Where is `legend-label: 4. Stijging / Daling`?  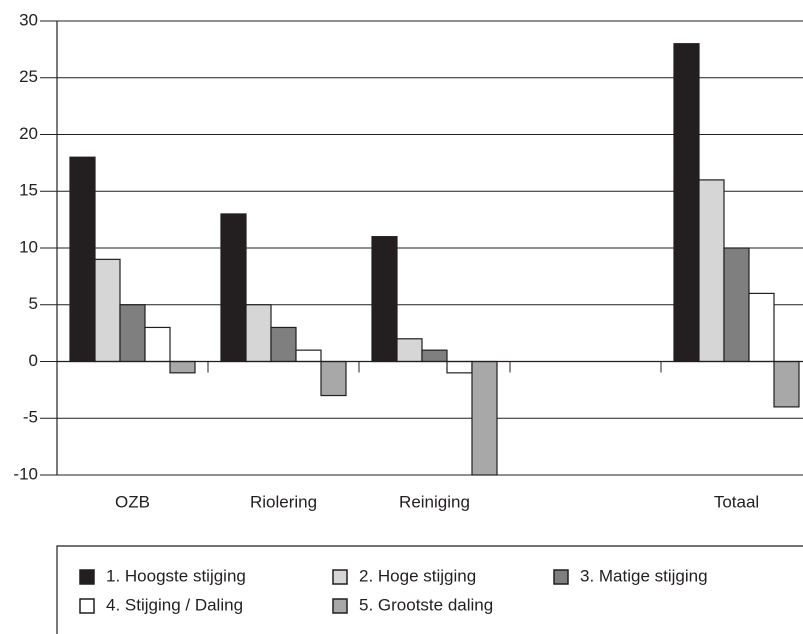
legend-label: 4. Stijging / Daling is located at coordinates (174, 604).